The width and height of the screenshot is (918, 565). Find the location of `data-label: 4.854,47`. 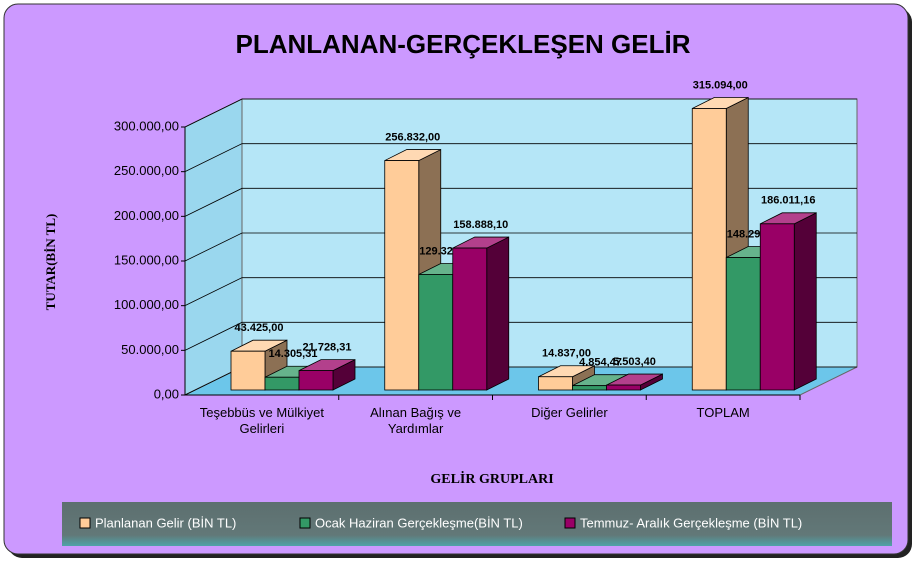

data-label: 4.854,47 is located at coordinates (600, 363).